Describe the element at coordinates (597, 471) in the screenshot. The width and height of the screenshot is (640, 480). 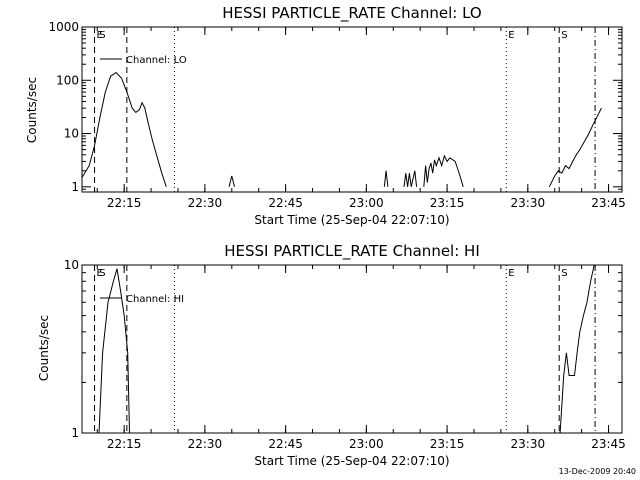
I see `timestamp-stamp: 13-Dec-2009 20:40` at that location.